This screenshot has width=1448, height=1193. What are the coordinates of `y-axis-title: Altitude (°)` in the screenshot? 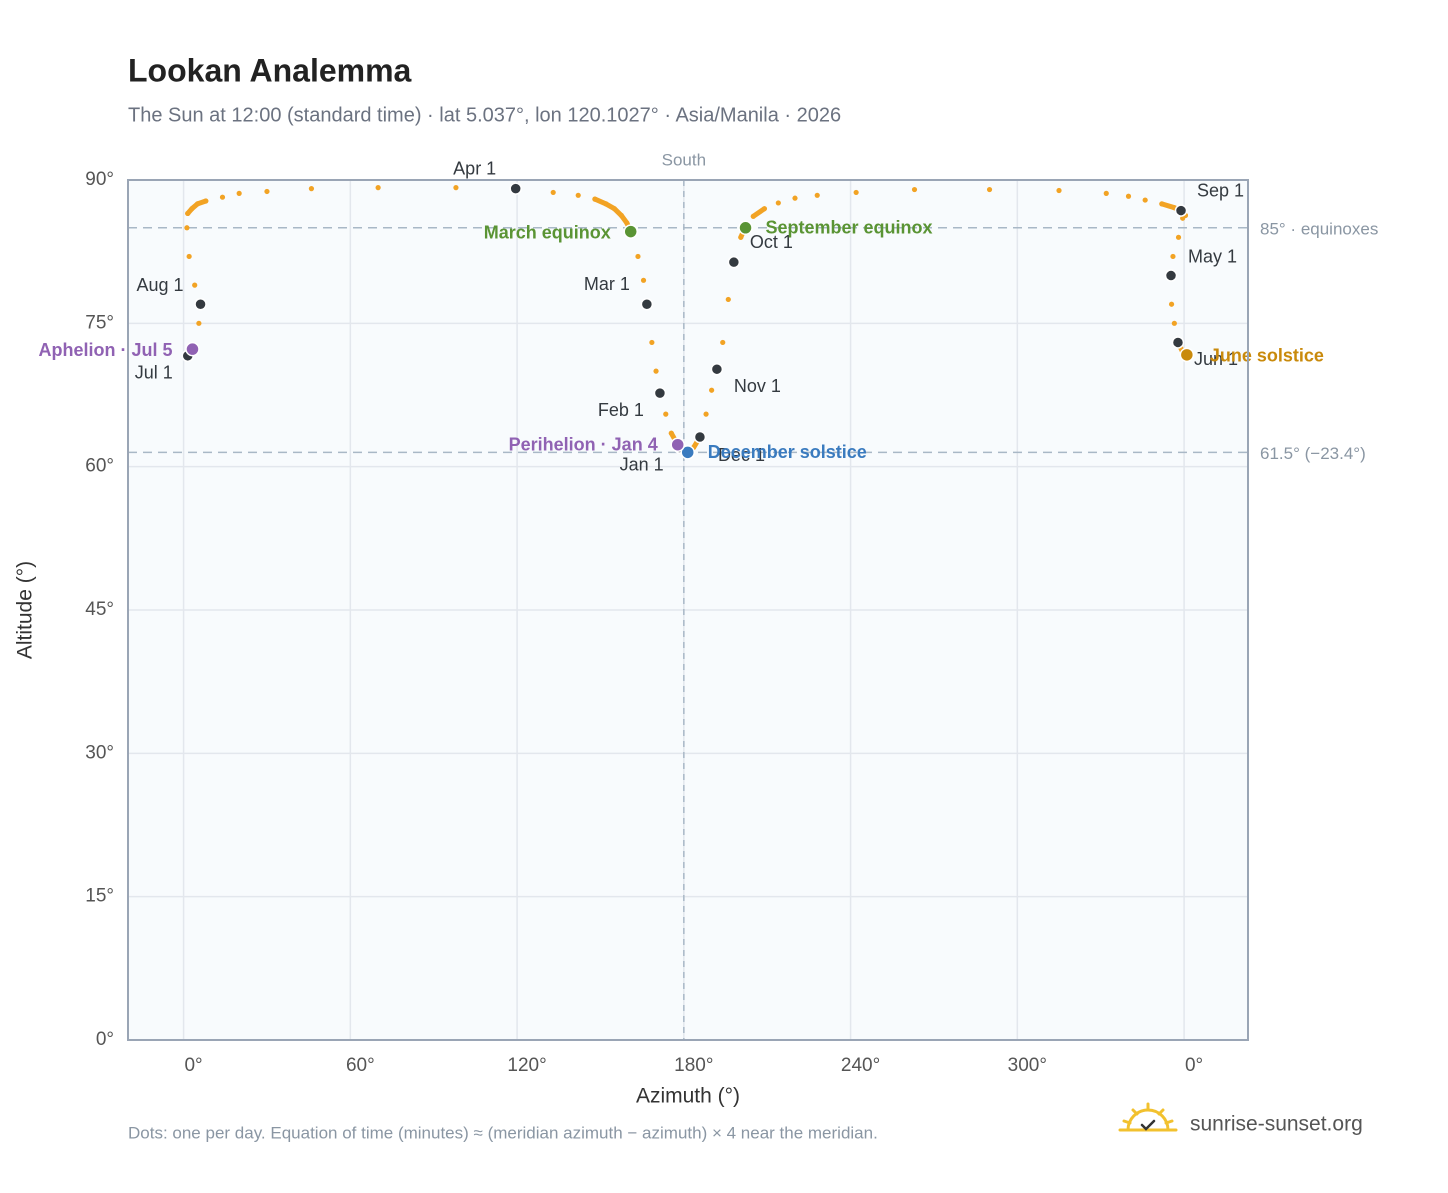 It's located at (25, 610).